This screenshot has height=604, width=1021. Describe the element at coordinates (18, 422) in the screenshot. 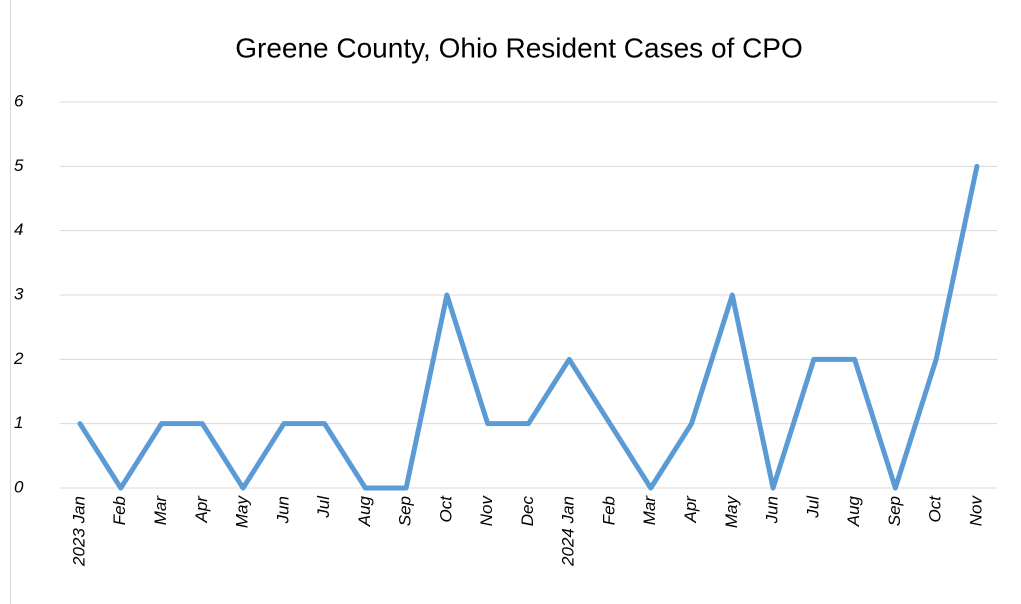

I see `y-tick-label: 1` at that location.